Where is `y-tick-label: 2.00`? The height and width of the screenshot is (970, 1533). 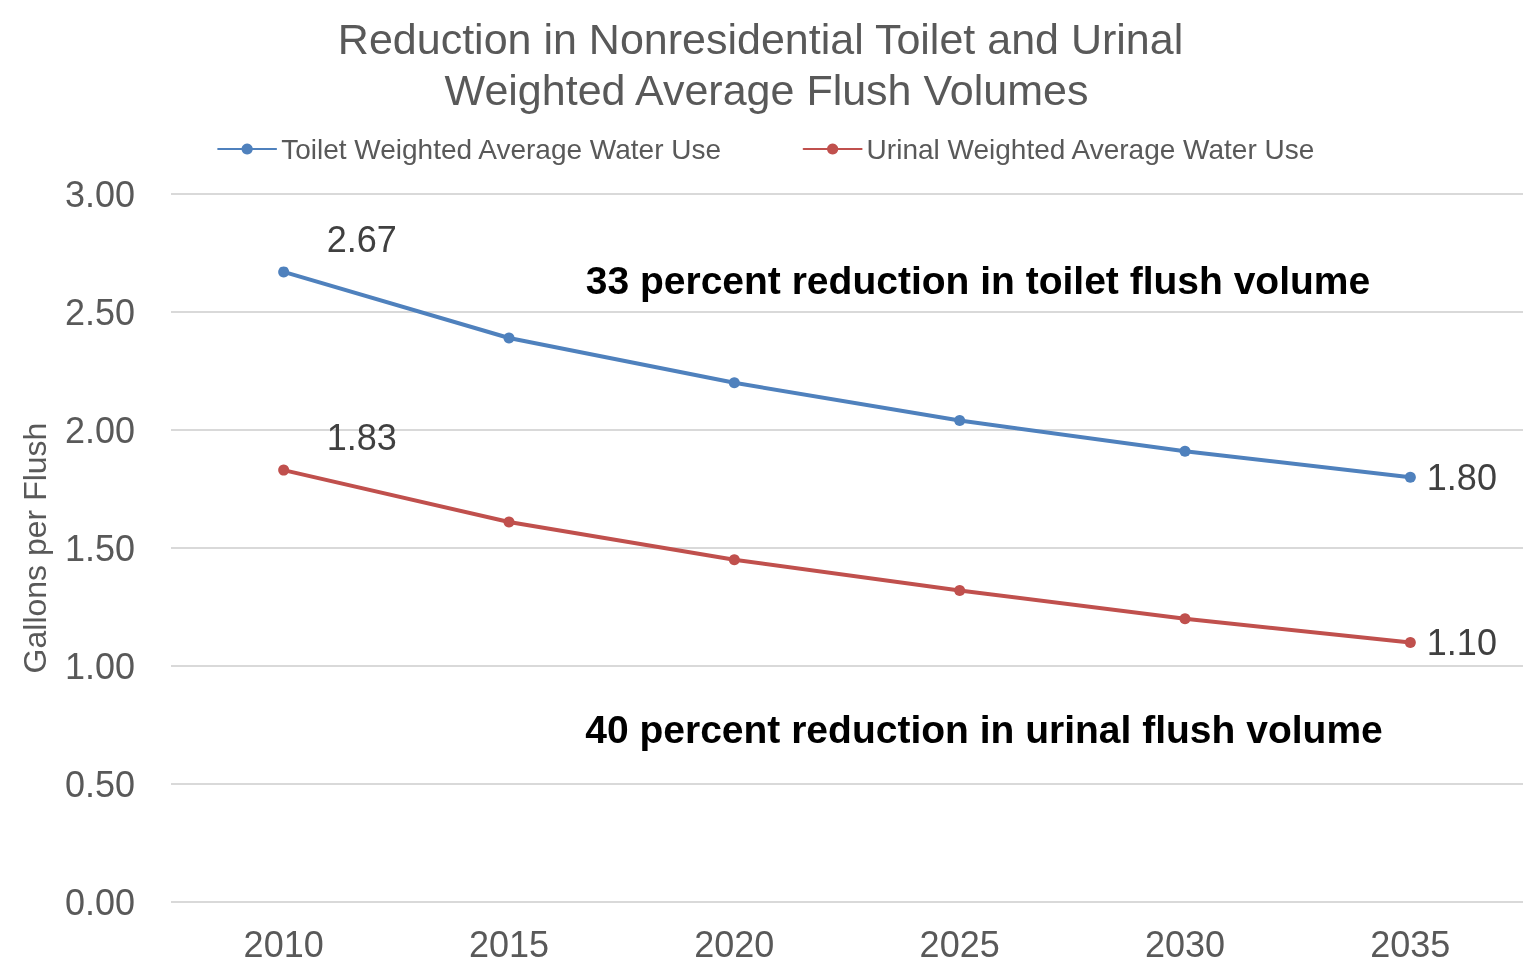 y-tick-label: 2.00 is located at coordinates (99, 430).